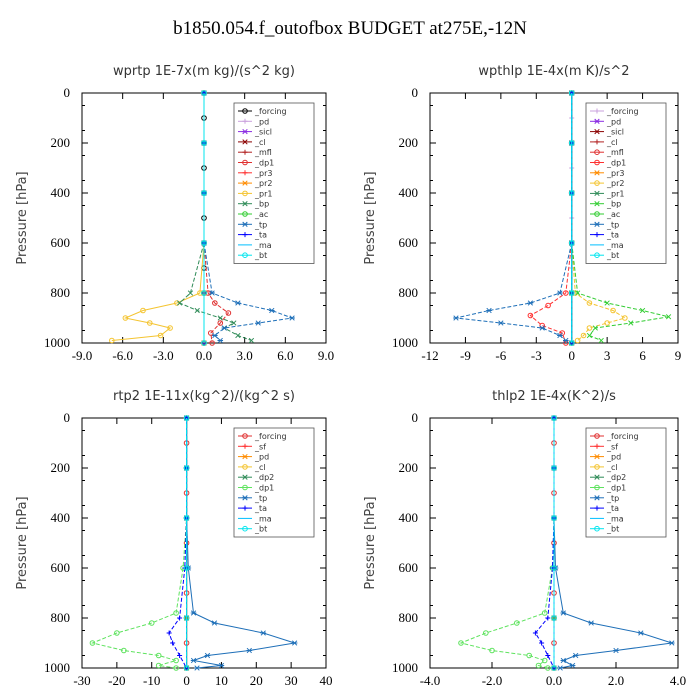  What do you see at coordinates (263, 152) in the screenshot?
I see `legend-label: _mfl` at bounding box center [263, 152].